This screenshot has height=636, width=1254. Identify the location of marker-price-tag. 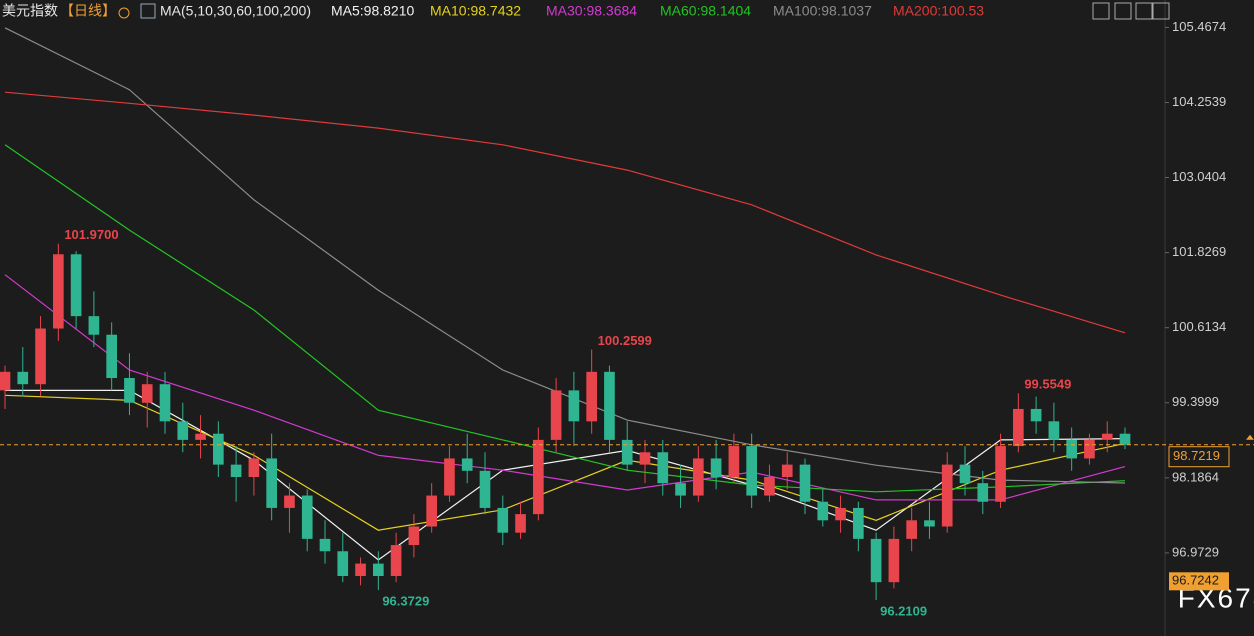
(1199, 581).